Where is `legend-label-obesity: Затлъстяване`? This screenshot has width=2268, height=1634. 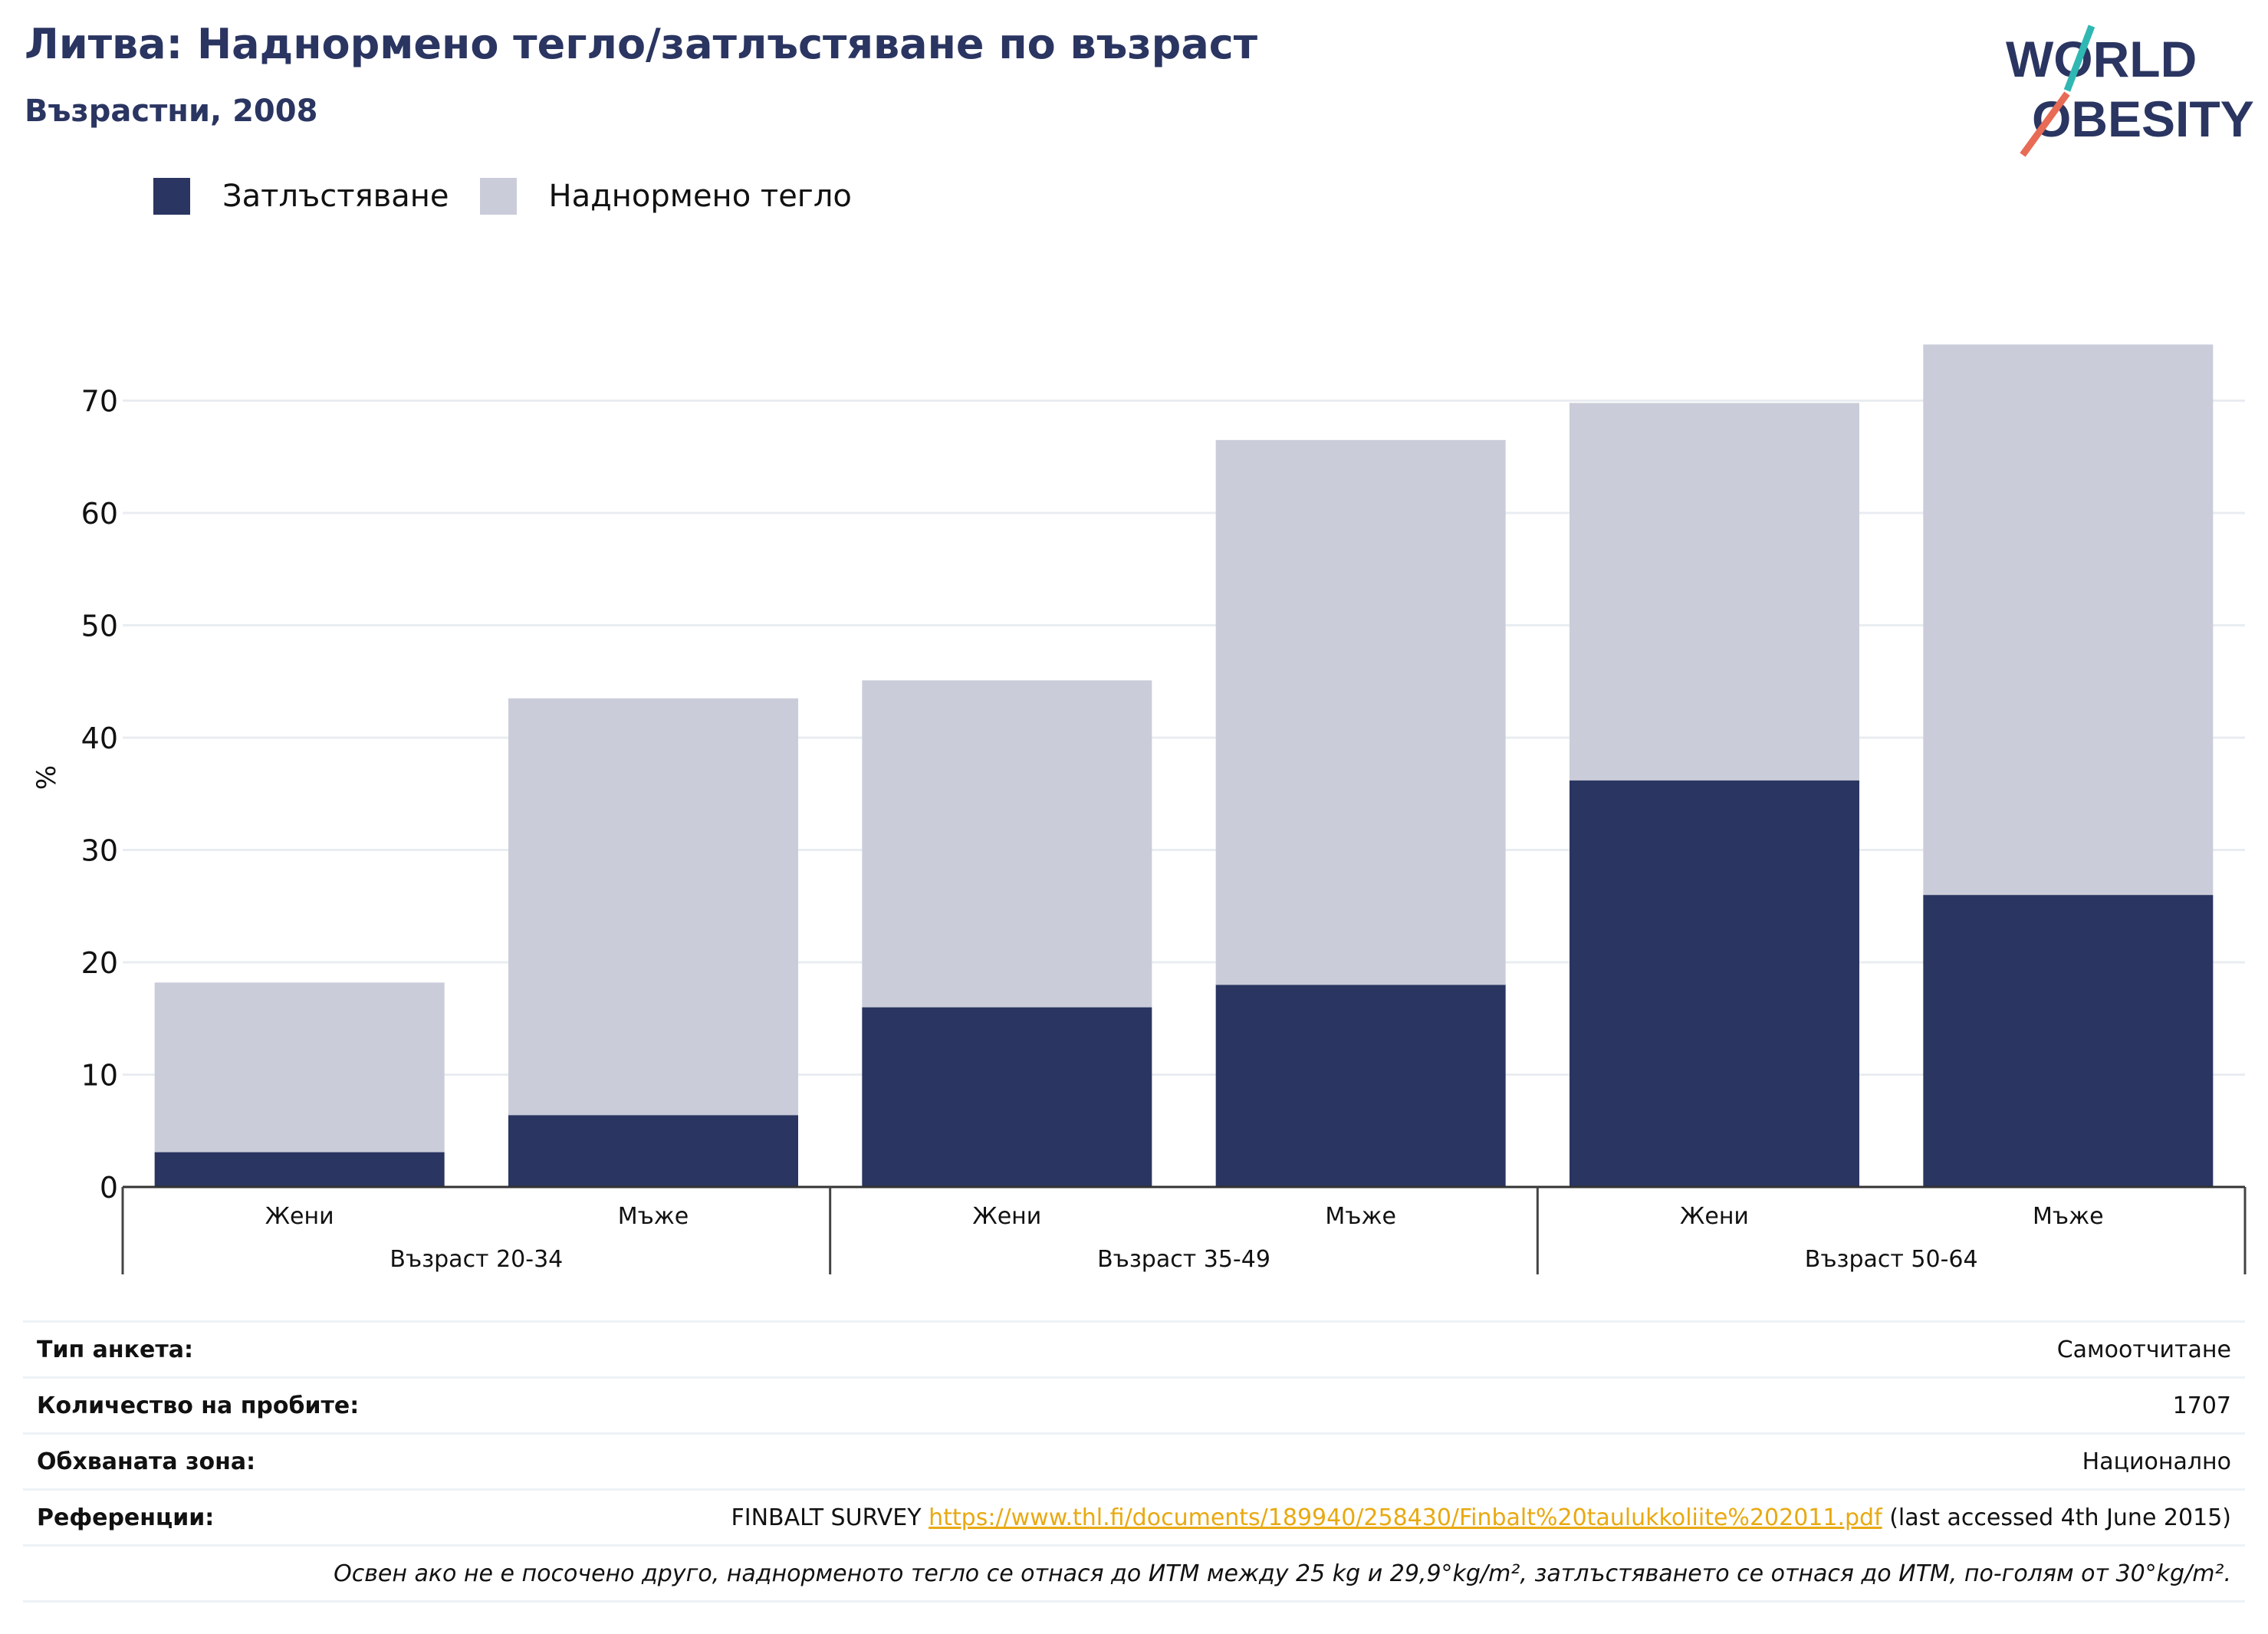
legend-label-obesity: Затлъстяване is located at coordinates (335, 197).